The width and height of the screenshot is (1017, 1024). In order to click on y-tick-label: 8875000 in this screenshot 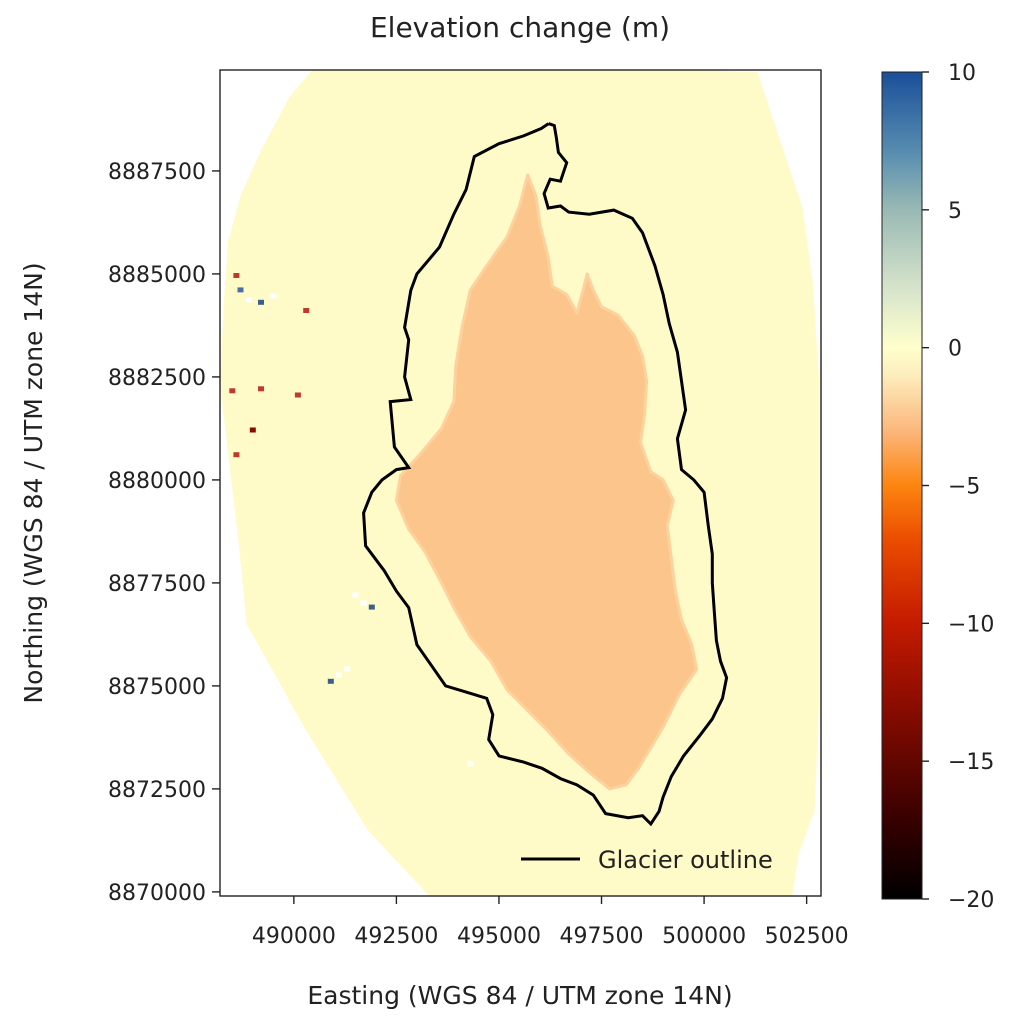, I will do `click(157, 687)`.